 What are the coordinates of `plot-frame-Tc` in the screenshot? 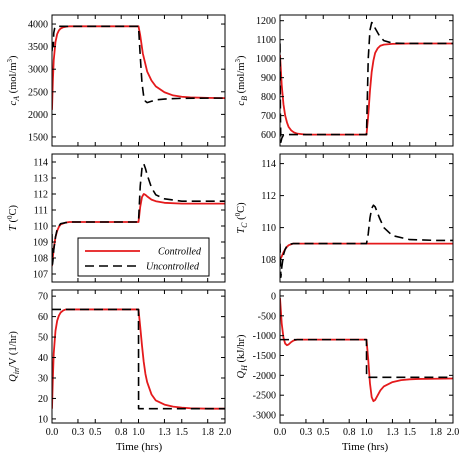 It's located at (366, 218).